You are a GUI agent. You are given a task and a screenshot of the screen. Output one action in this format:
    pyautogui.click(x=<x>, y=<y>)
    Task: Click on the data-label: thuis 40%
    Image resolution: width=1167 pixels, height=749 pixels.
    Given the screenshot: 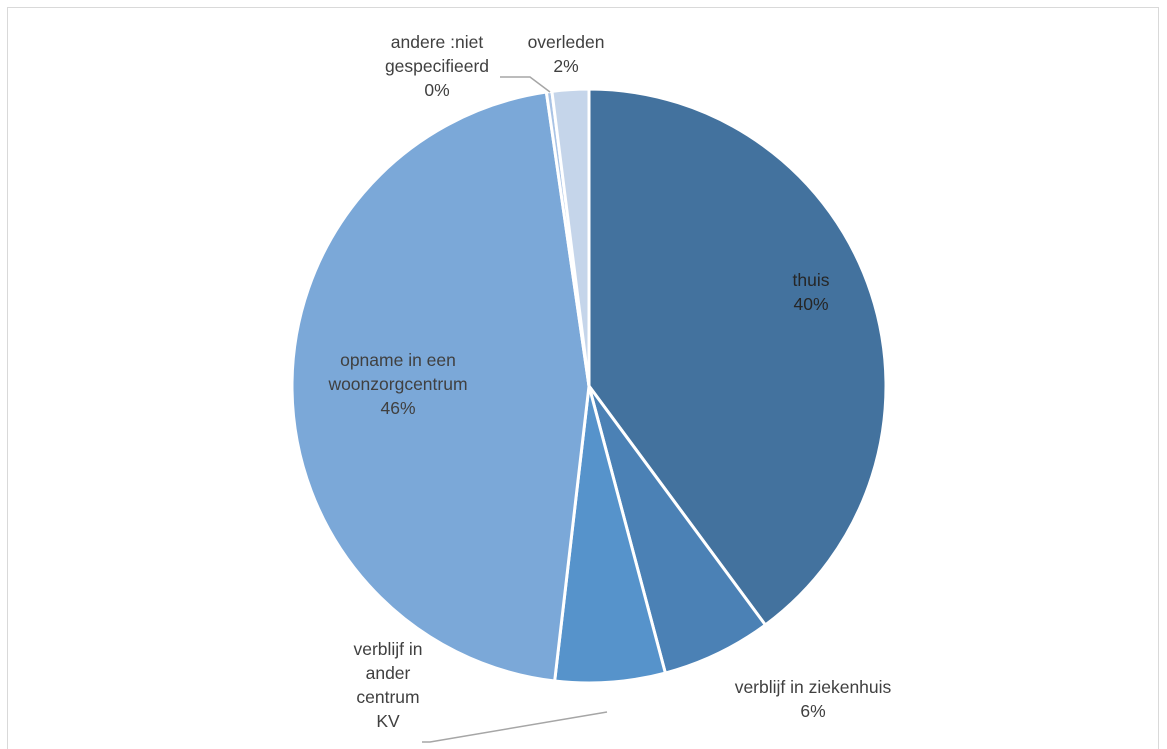 What is the action you would take?
    pyautogui.click(x=811, y=292)
    